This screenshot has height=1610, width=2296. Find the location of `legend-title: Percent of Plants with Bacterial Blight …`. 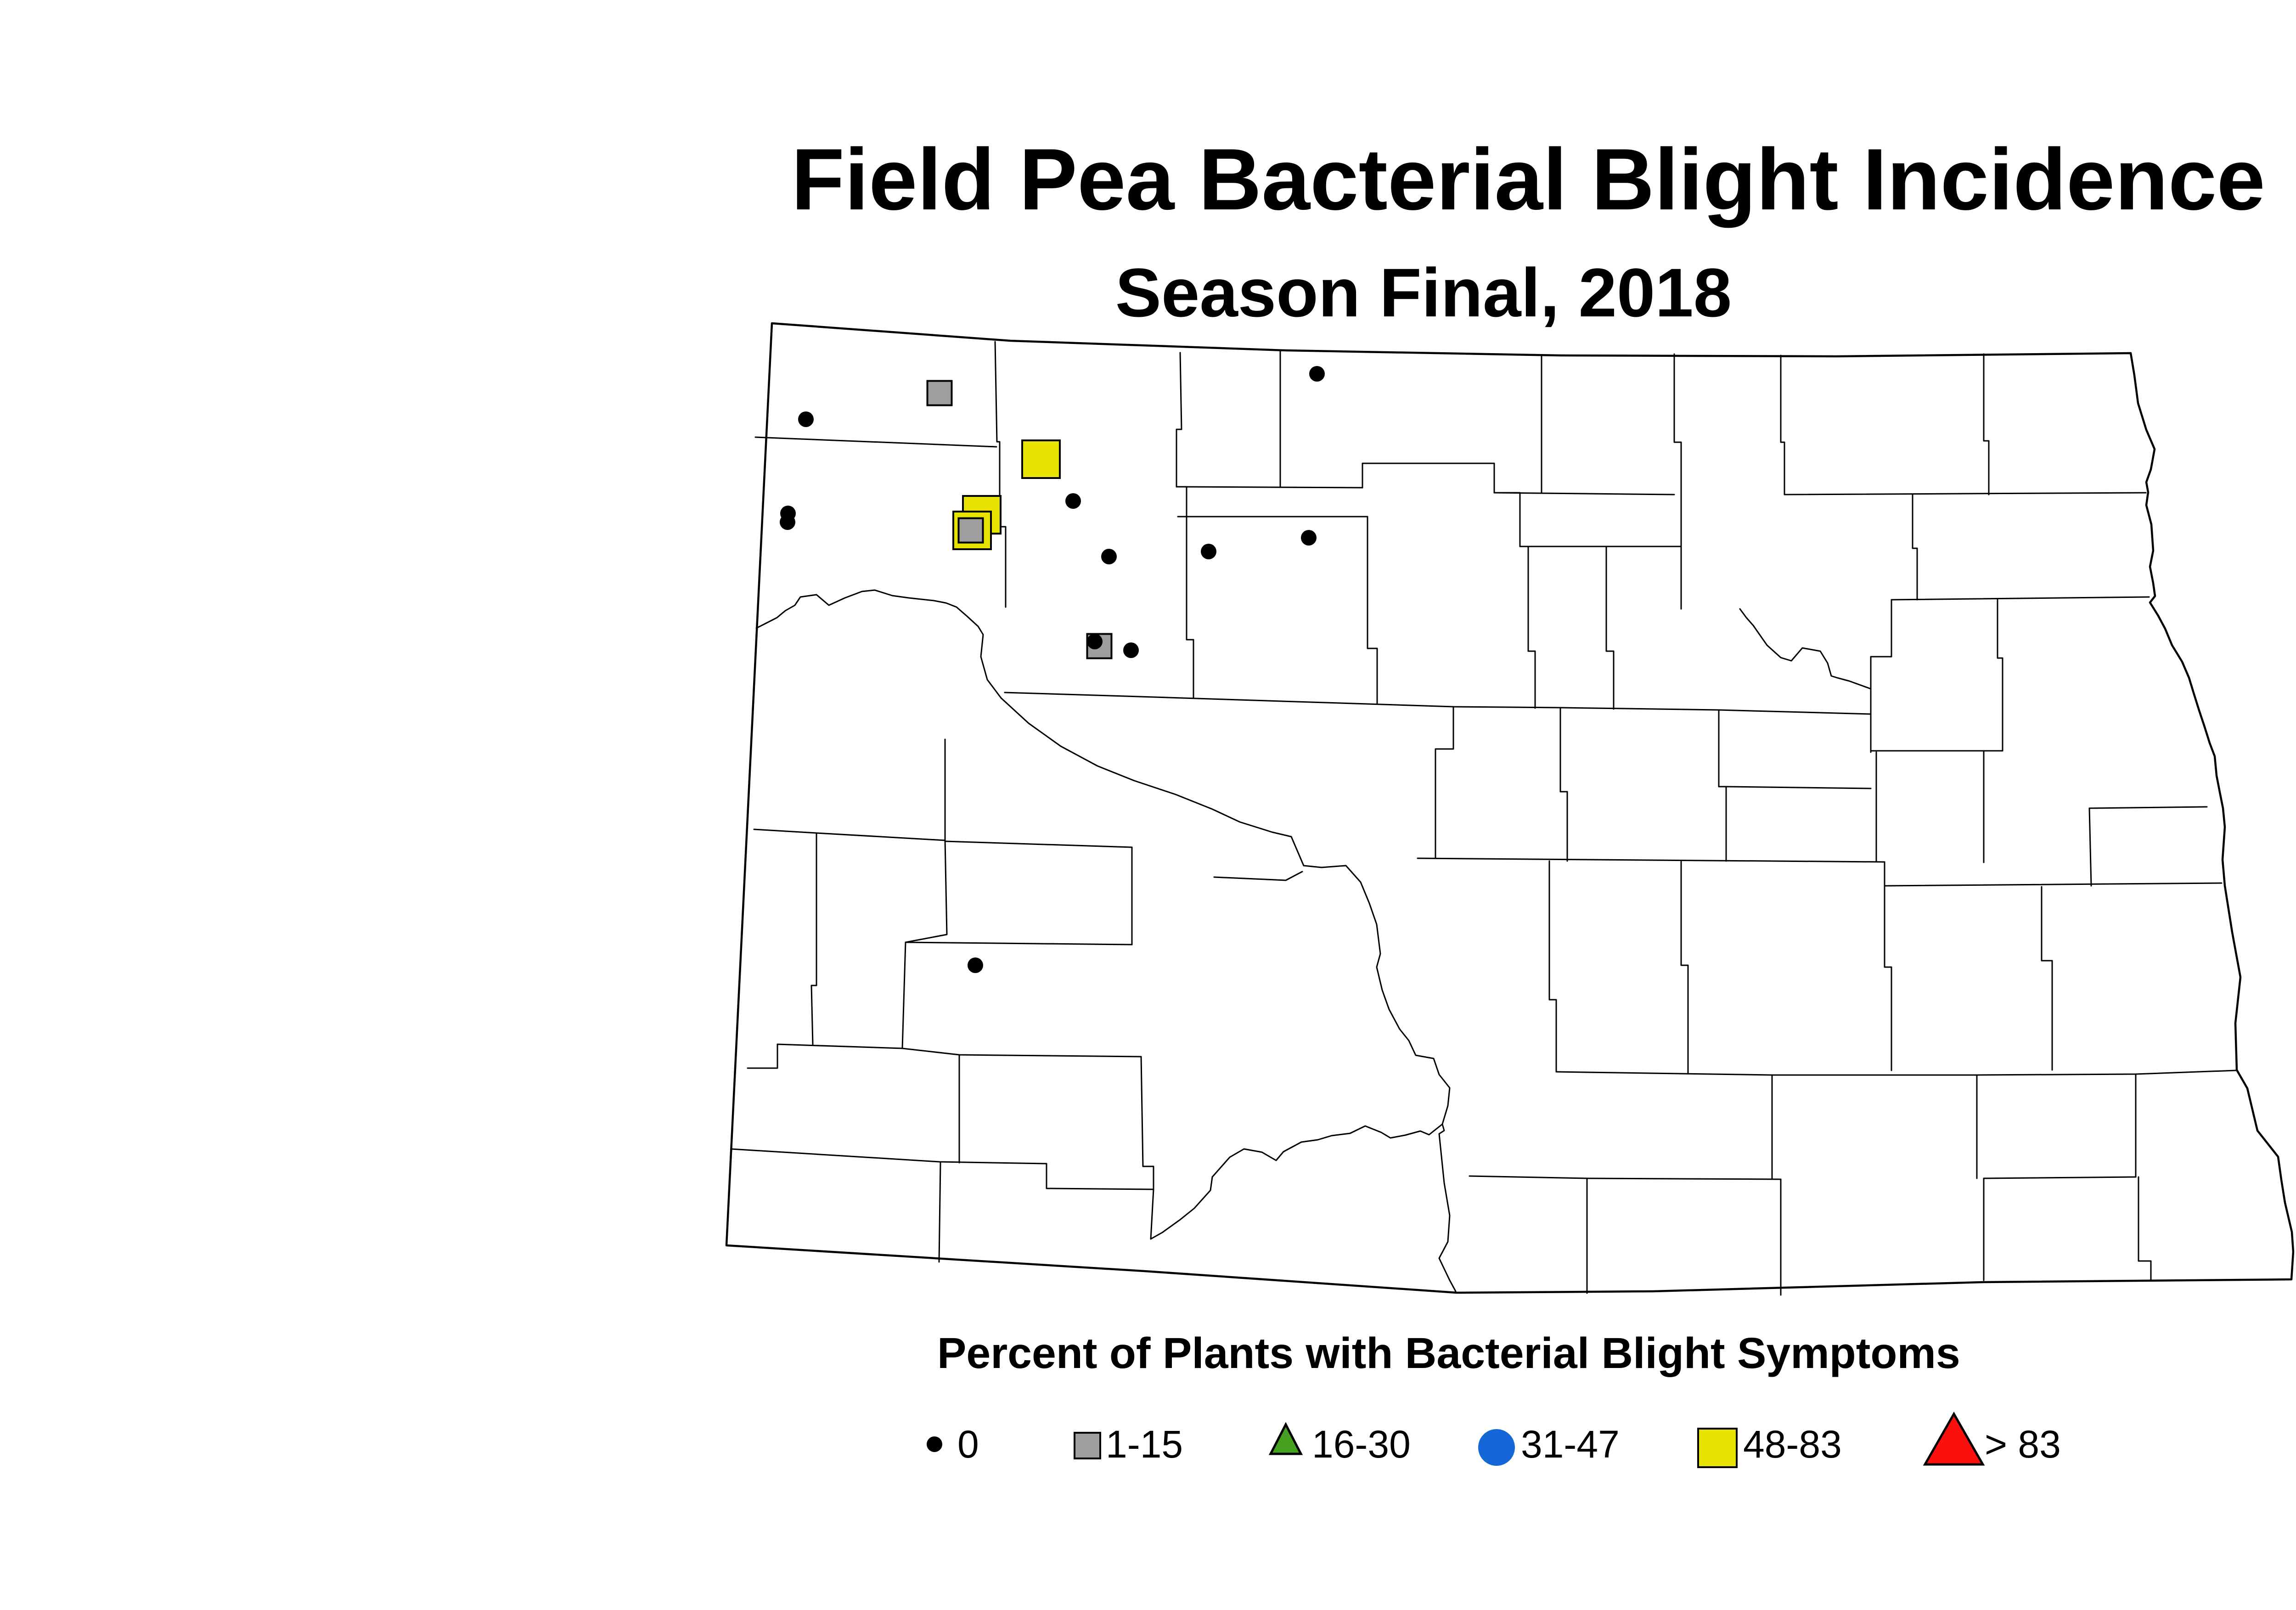

legend-title: Percent of Plants with Bacterial Blight … is located at coordinates (1448, 1354).